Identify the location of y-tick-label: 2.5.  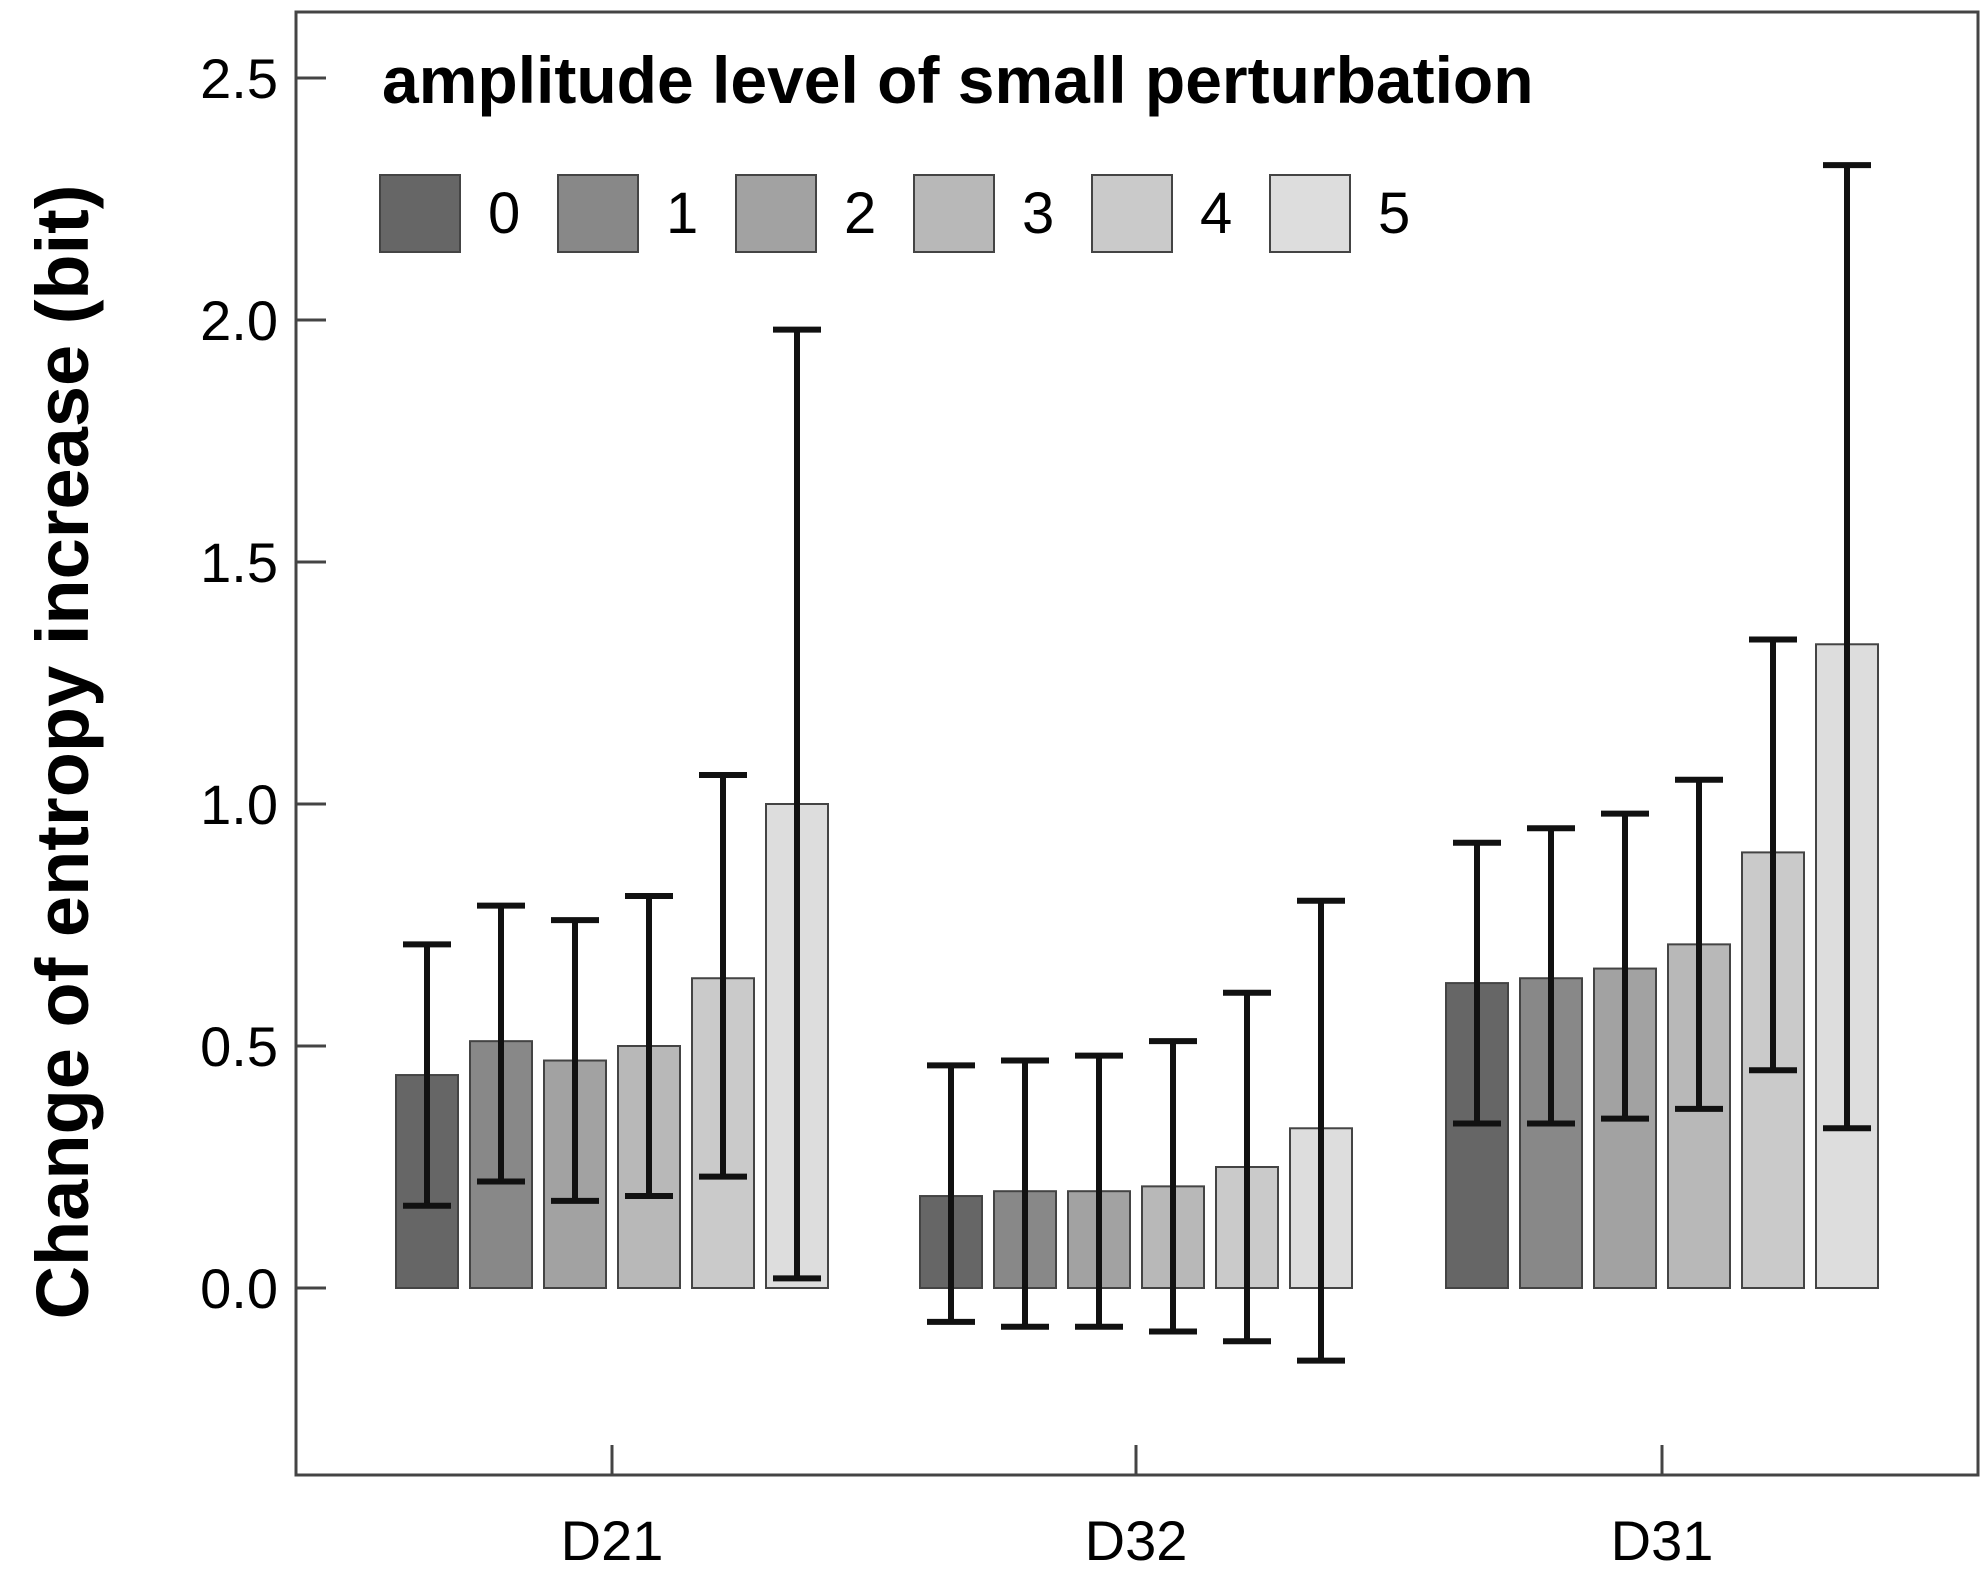
(239, 78).